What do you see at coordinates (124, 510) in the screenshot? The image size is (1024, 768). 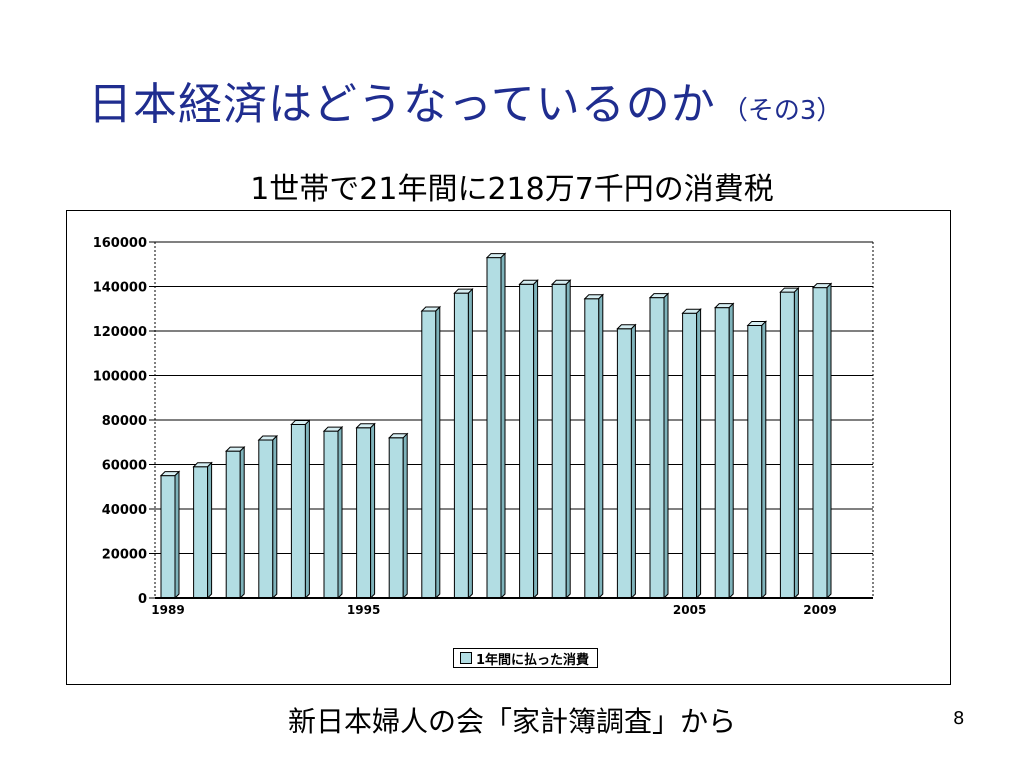 I see `y-tick-label: 40000` at bounding box center [124, 510].